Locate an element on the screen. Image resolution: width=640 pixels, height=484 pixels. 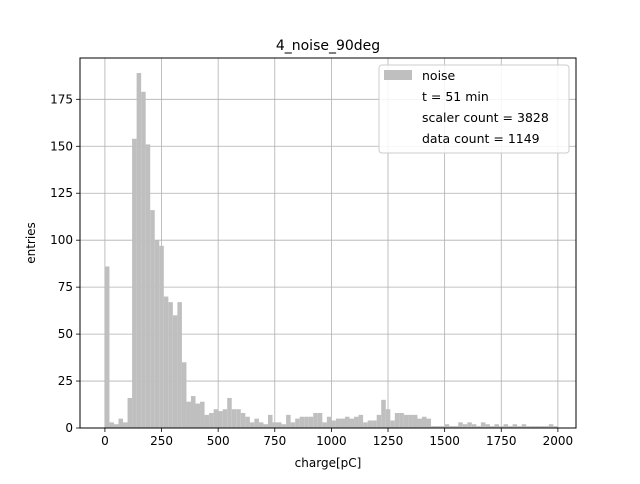
x-tick-label: 1250 is located at coordinates (388, 441).